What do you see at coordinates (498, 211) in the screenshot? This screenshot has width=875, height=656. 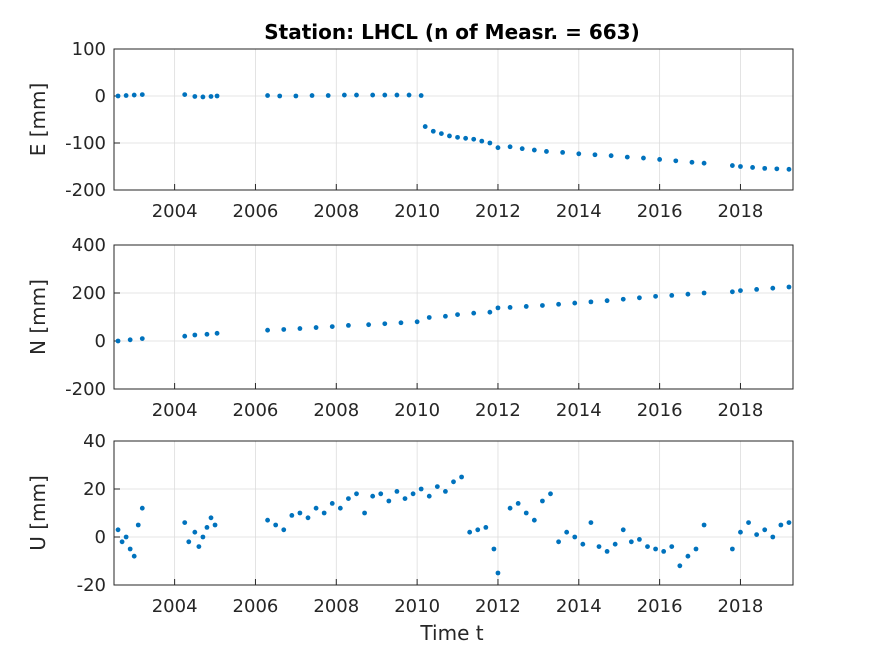 I see `x-tick-label: 2012` at bounding box center [498, 211].